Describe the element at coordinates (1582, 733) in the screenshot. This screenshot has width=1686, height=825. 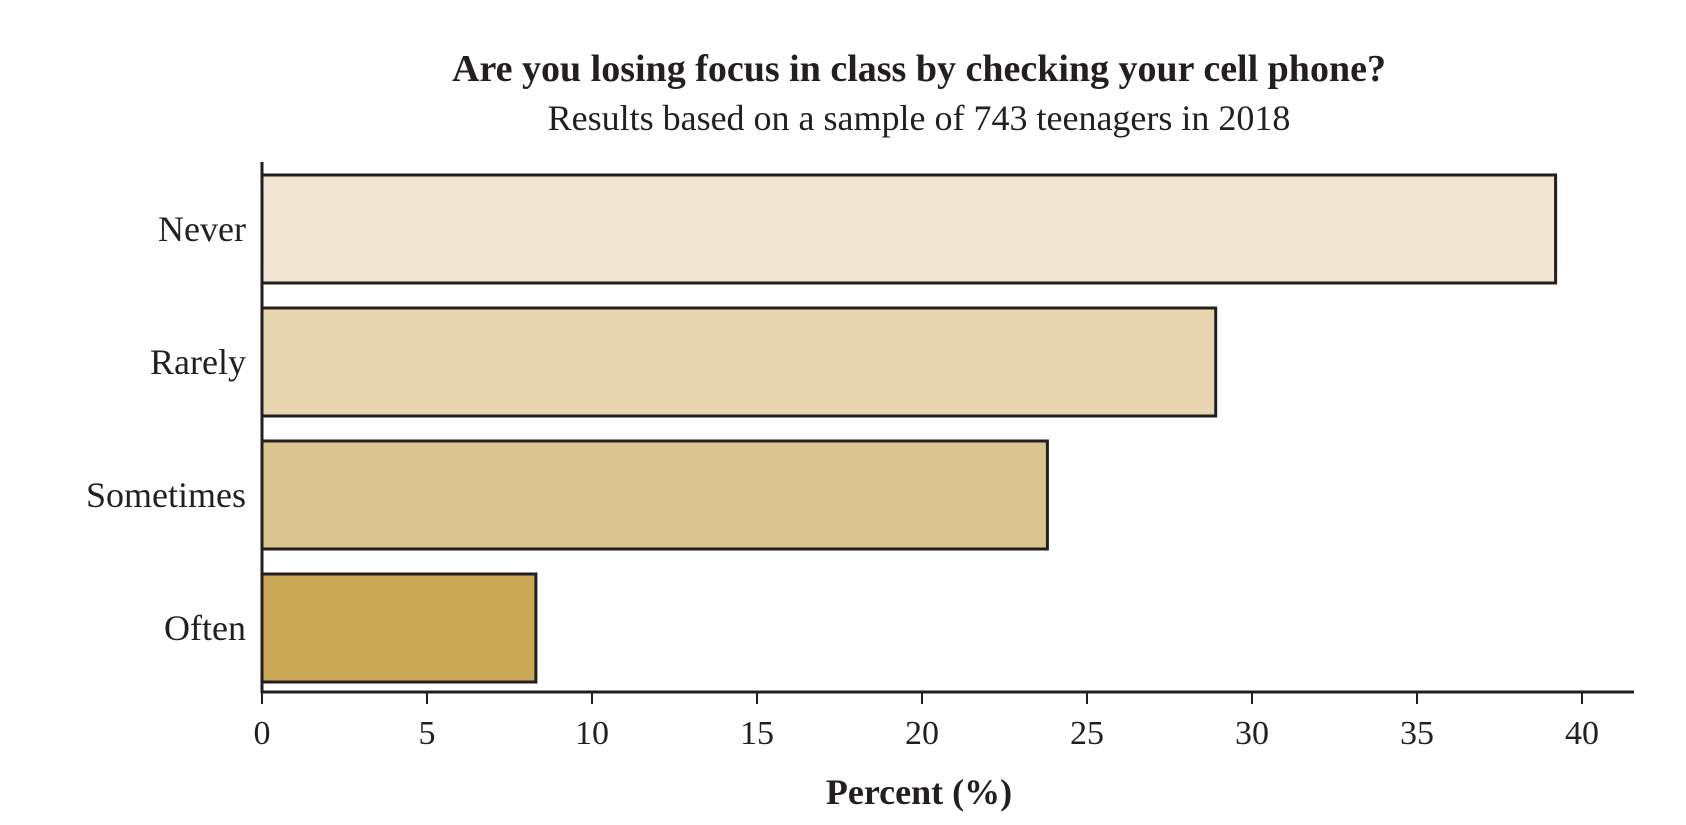
I see `x-tick-label-40: 40` at that location.